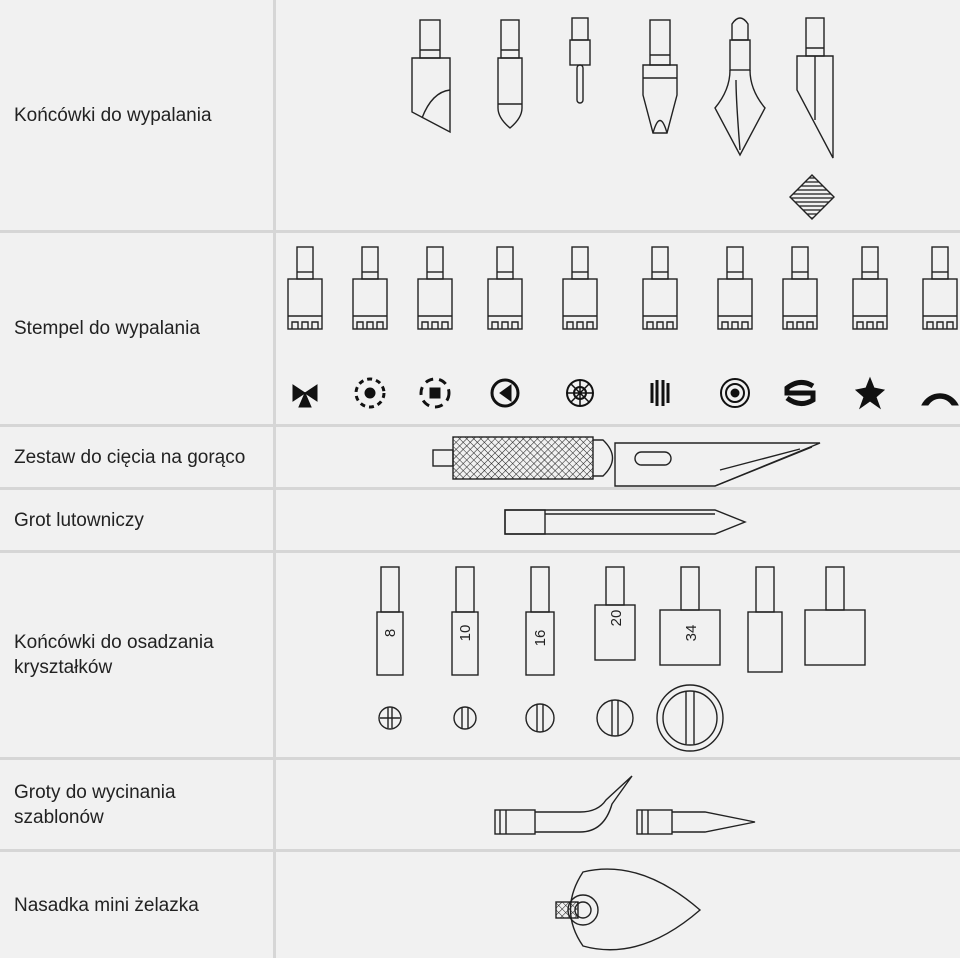 The height and width of the screenshot is (958, 960). I want to click on row: Grot lutowniczy, so click(480, 521).